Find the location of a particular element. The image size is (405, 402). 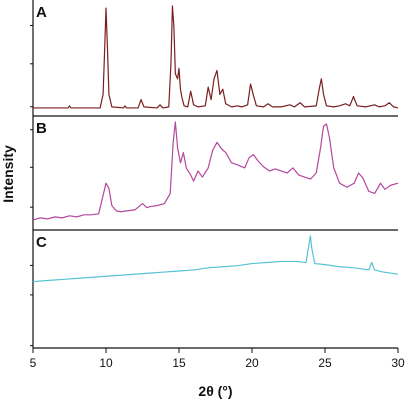

panel-label-A: A is located at coordinates (41, 12).